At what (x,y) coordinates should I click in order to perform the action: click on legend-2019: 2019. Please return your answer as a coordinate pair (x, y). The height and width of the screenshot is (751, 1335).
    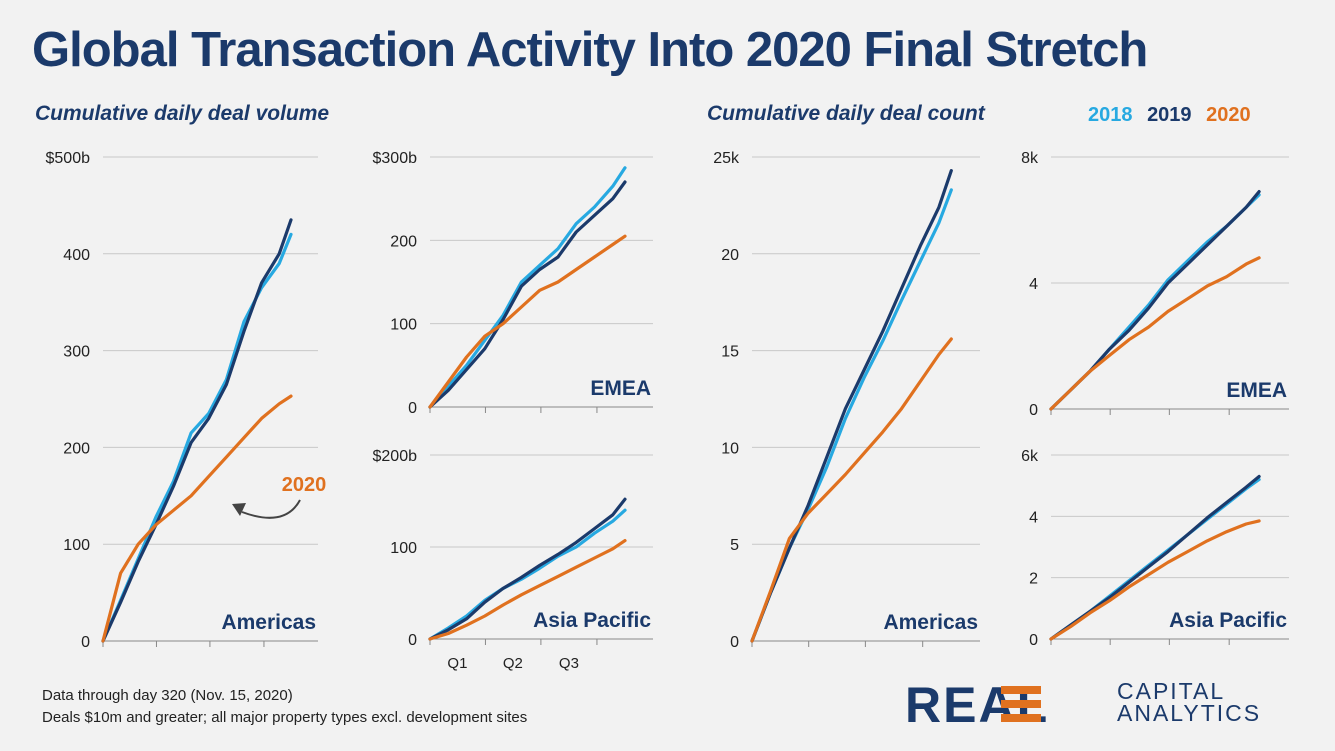
    Looking at the image, I should click on (1169, 115).